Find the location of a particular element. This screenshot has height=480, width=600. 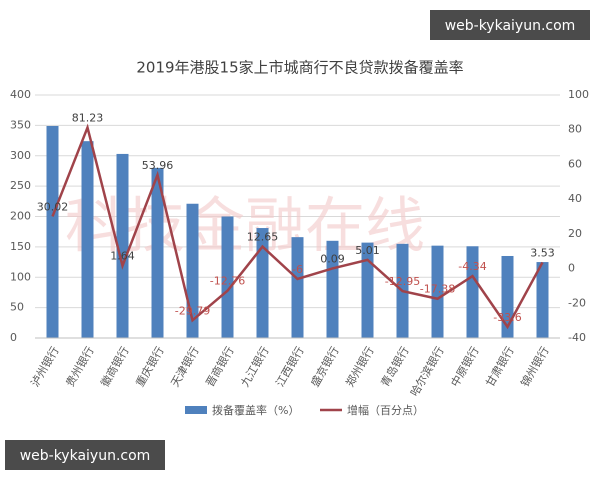

x-tick-label: 锦州银行 is located at coordinates (535, 366).